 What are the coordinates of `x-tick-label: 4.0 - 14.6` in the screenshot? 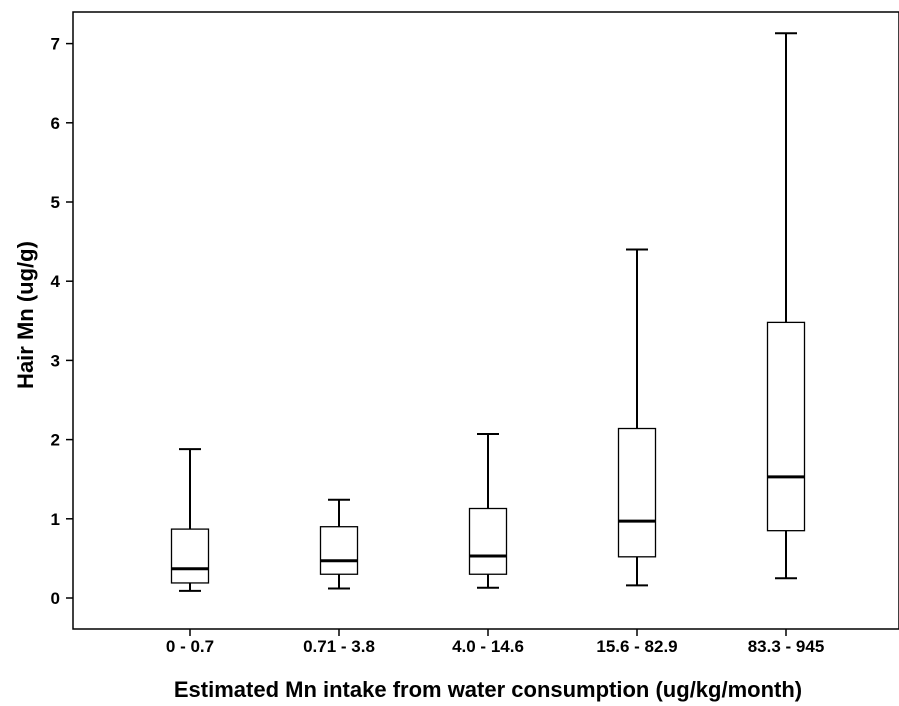 It's located at (488, 646).